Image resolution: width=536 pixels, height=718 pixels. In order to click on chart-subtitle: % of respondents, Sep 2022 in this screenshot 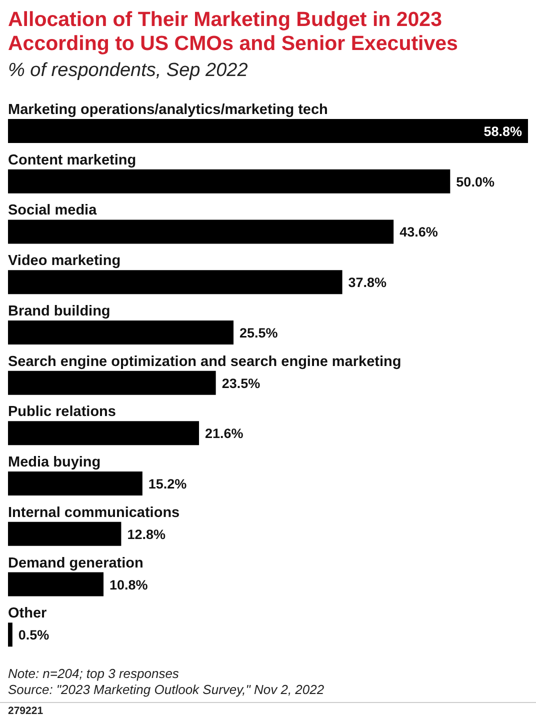, I will do `click(128, 71)`.